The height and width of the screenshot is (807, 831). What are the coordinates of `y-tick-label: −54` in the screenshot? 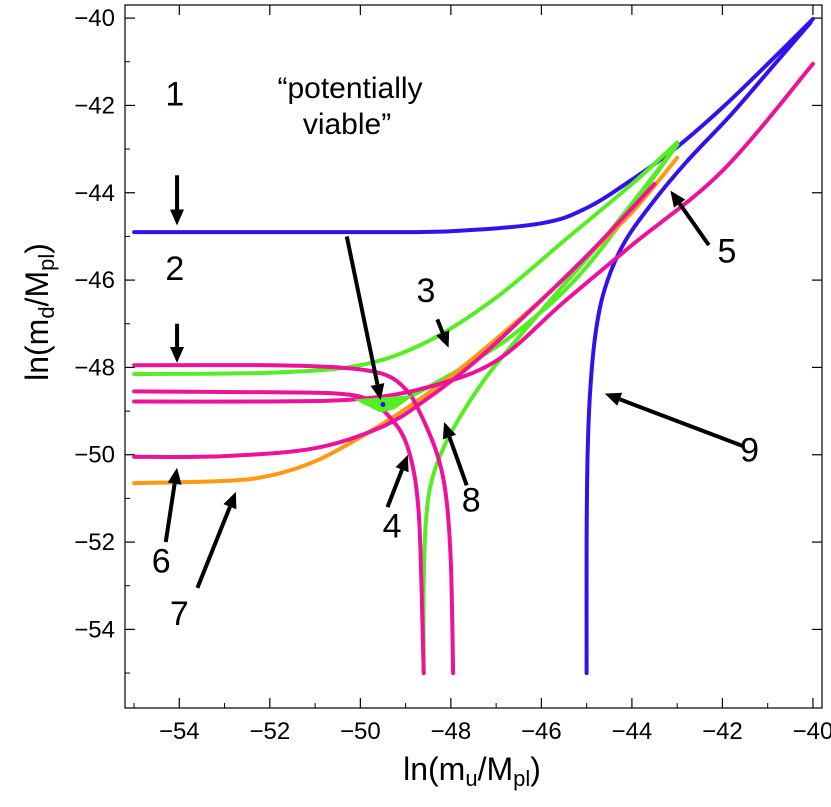 It's located at (94, 629).